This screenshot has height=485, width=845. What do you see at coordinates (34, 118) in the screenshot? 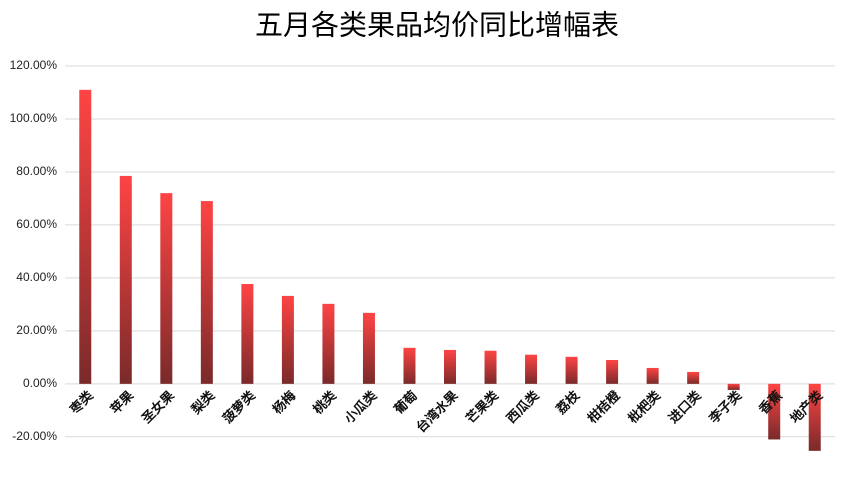
I see `y-tick-label: 100.00%` at bounding box center [34, 118].